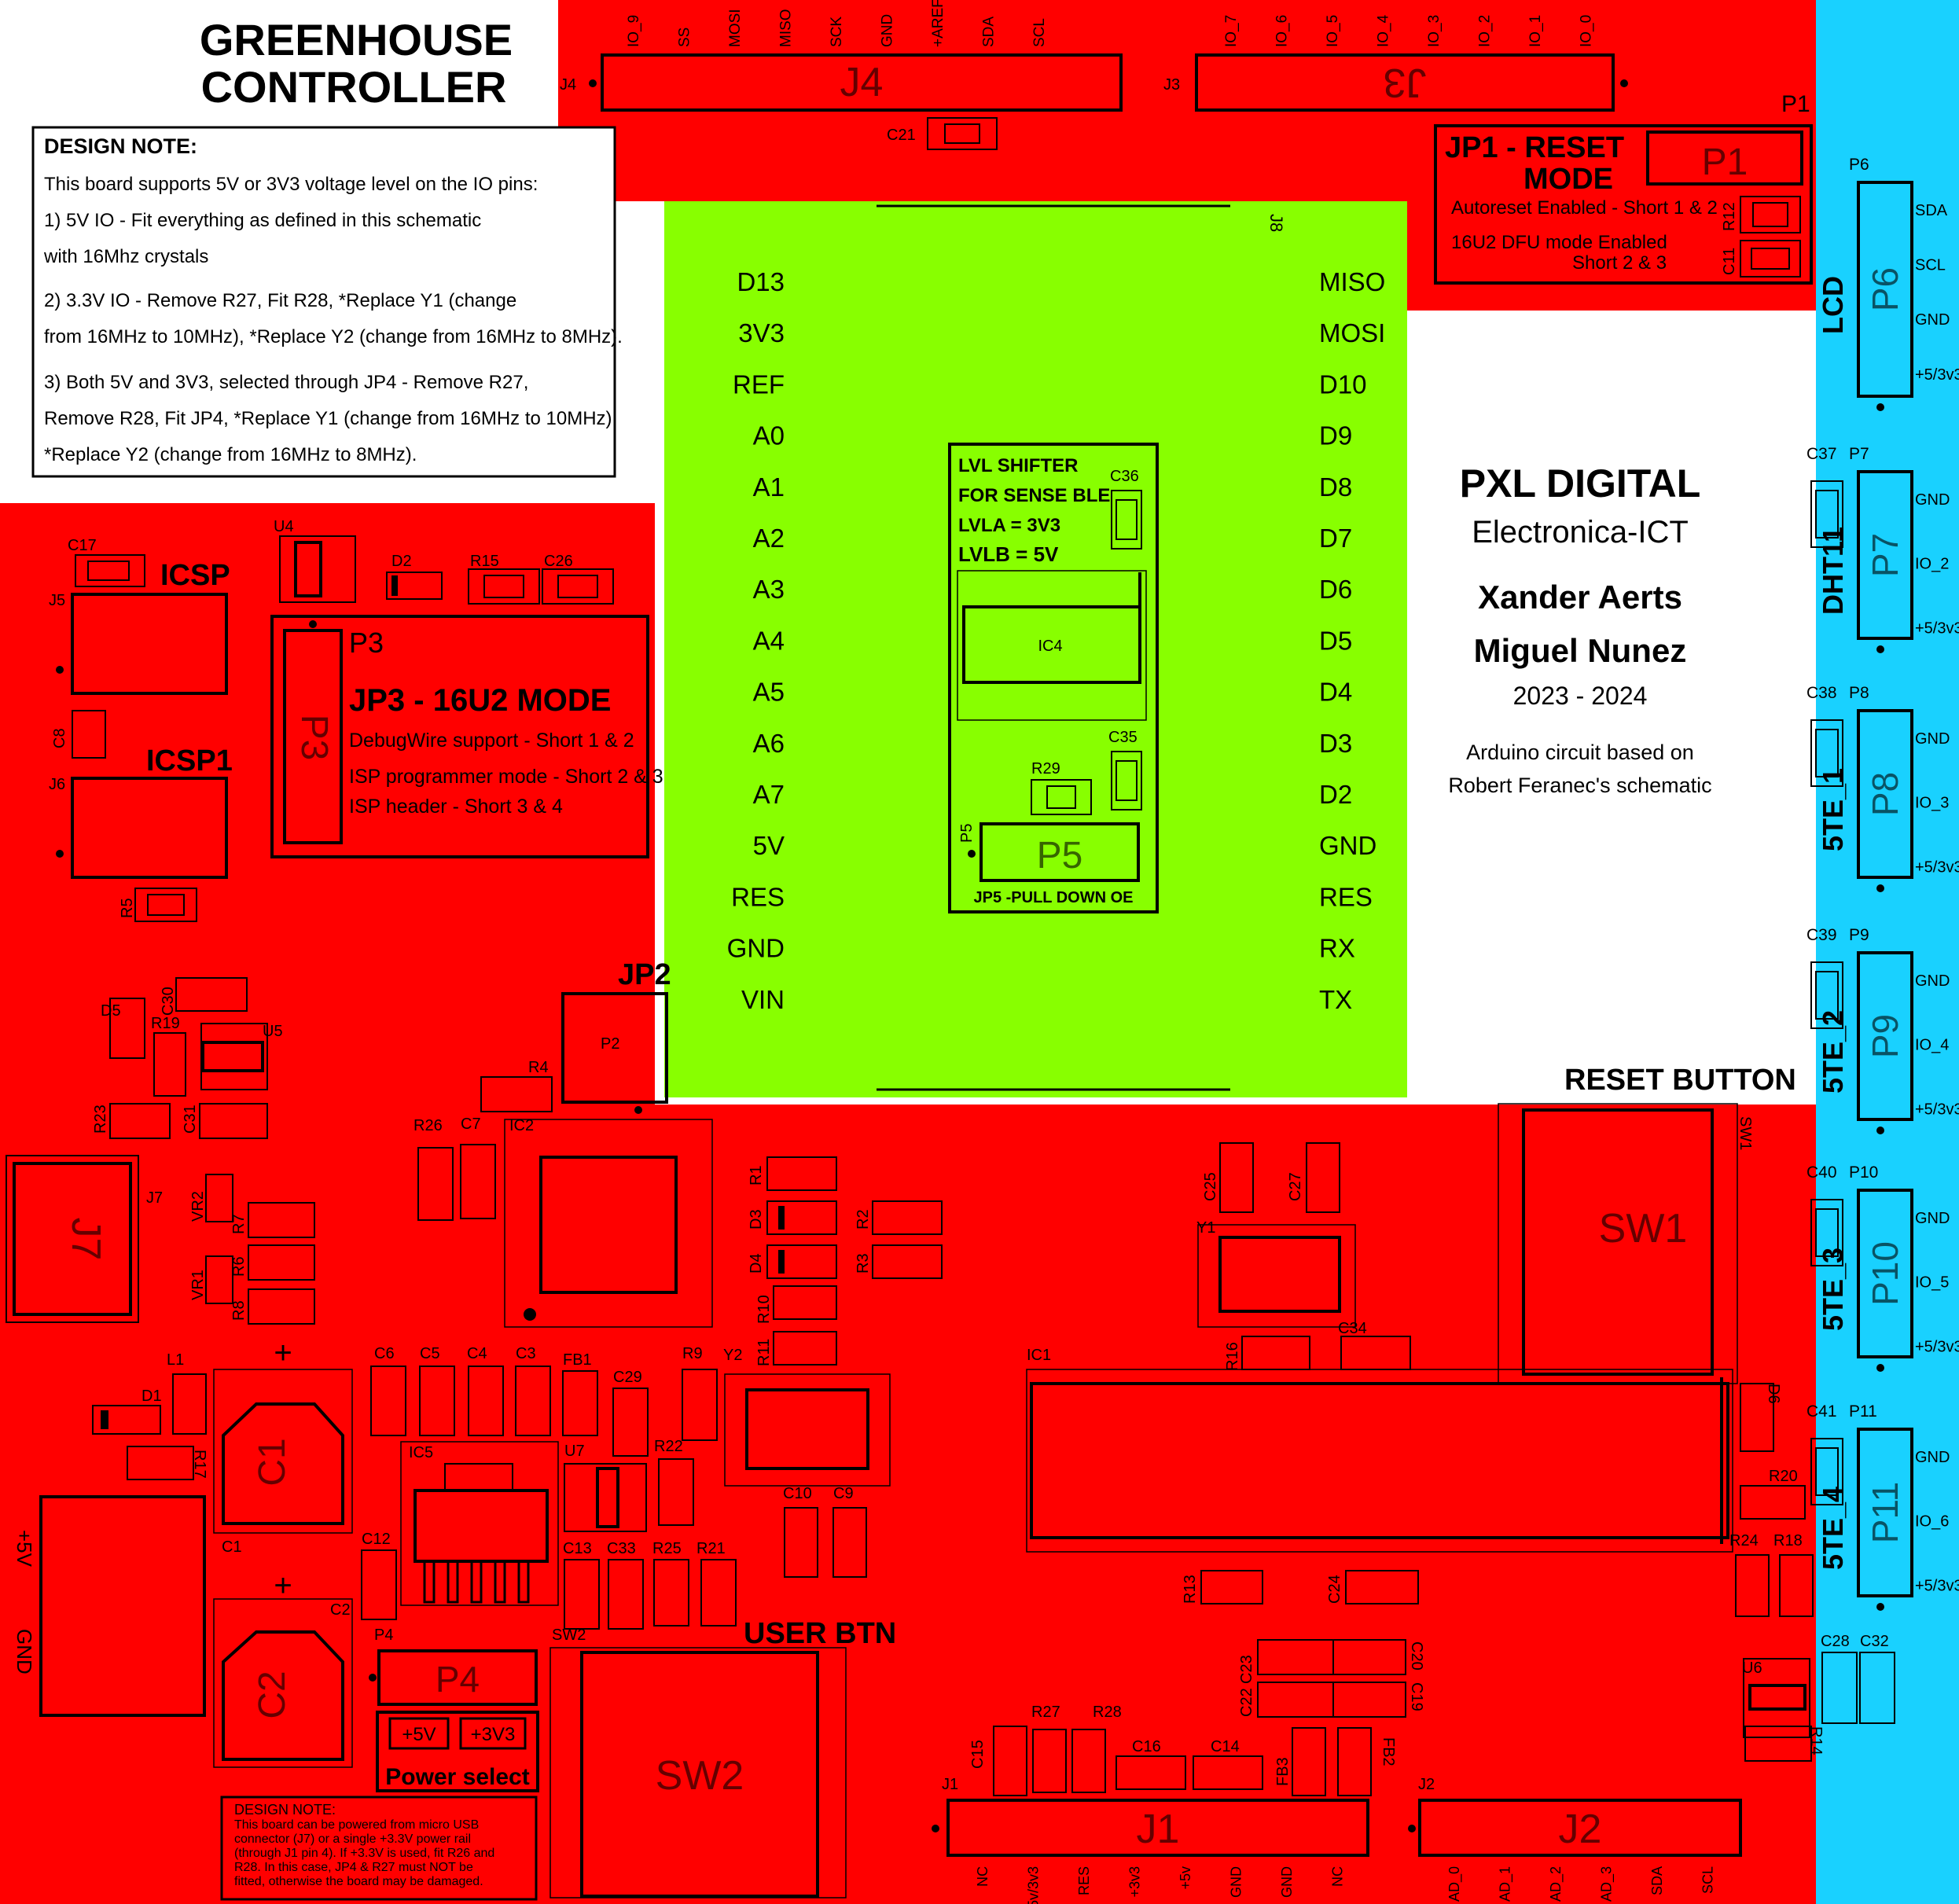 The height and width of the screenshot is (1904, 1959). Describe the element at coordinates (419, 1733) in the screenshot. I see `power-select-5v-box` at that location.